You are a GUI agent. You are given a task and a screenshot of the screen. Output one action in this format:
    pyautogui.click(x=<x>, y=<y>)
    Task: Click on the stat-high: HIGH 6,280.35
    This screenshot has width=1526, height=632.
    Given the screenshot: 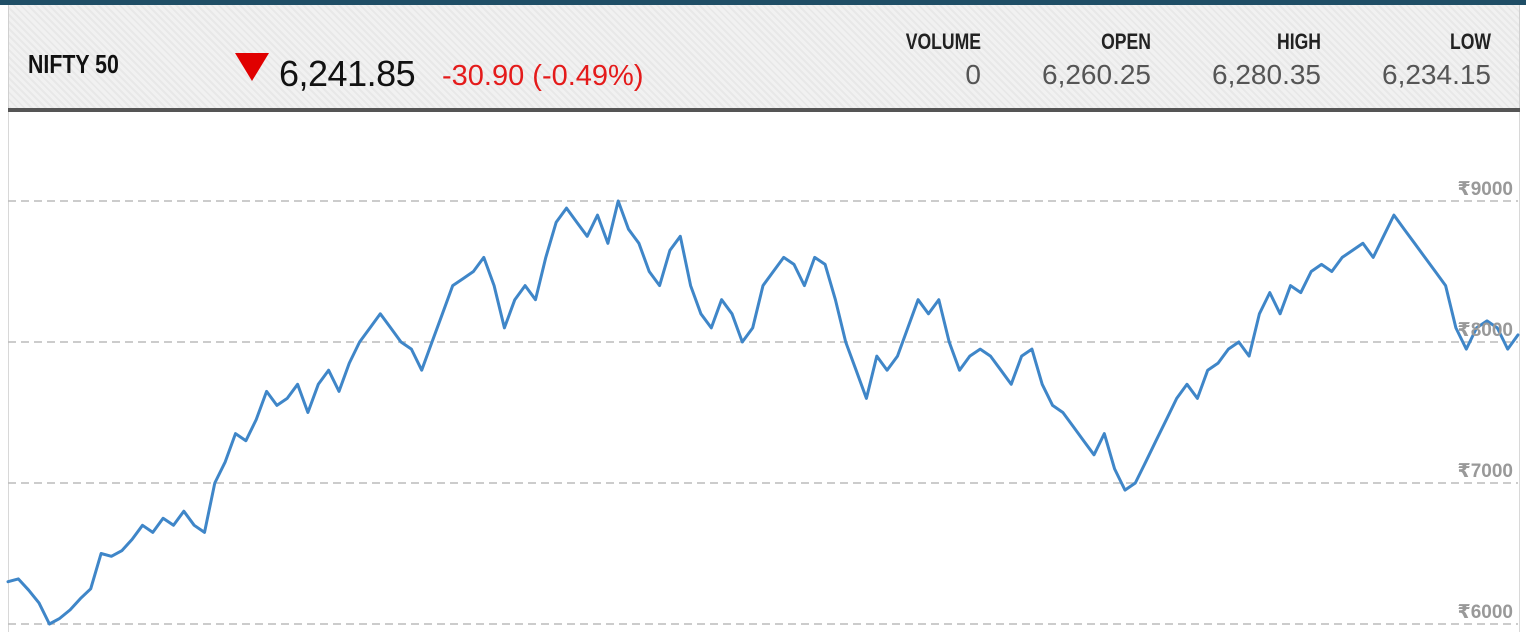 What is the action you would take?
    pyautogui.click(x=1236, y=60)
    